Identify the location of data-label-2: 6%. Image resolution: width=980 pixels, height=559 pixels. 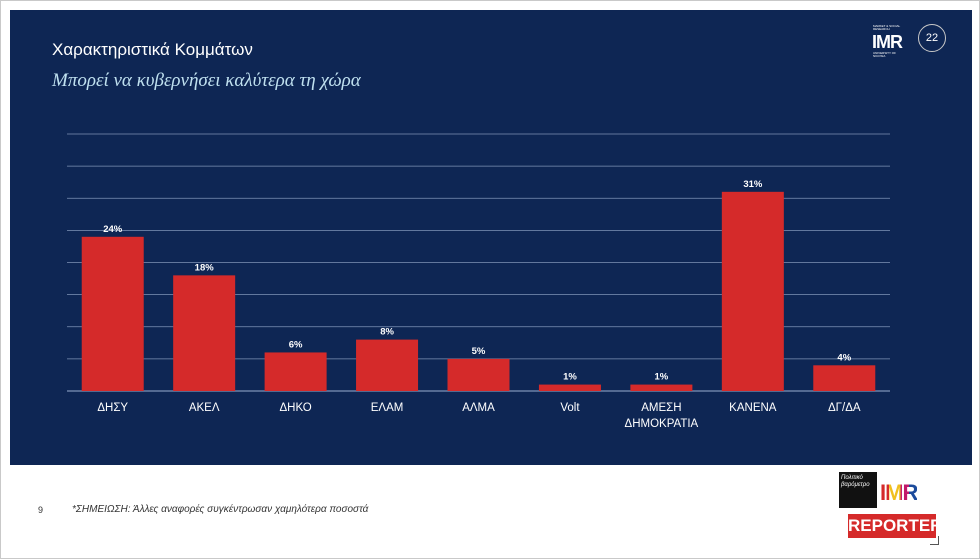
(296, 344).